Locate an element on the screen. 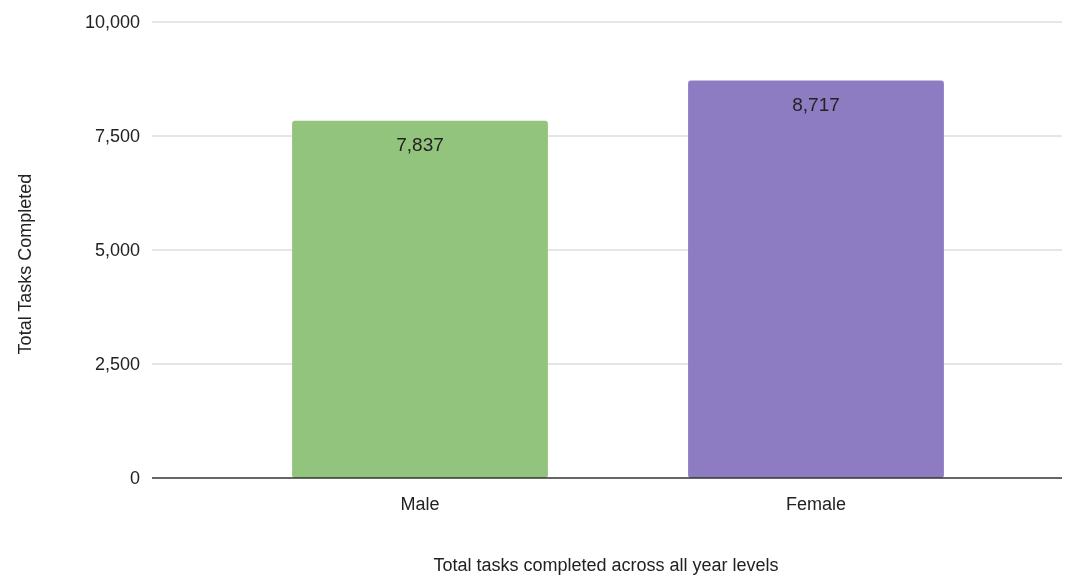 Image resolution: width=1075 pixels, height=576 pixels. y-tick-label: 2,500 is located at coordinates (117, 364).